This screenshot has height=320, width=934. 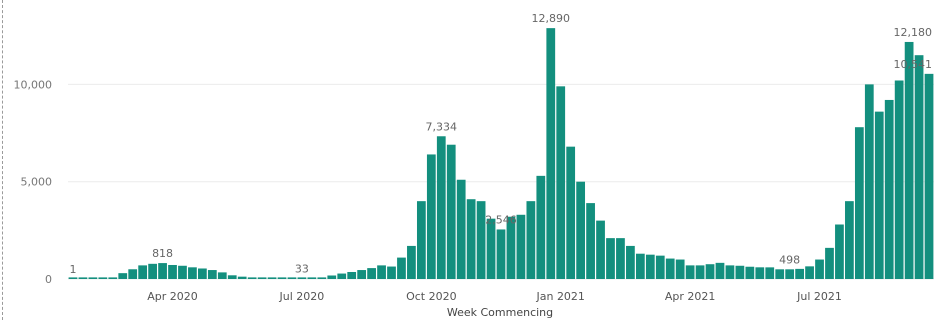 I want to click on data-label: 2,546, so click(x=501, y=219).